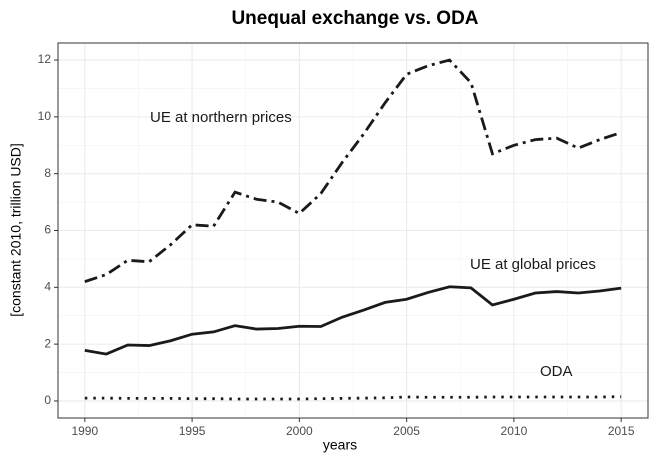 The image size is (649, 458). I want to click on x-tick-label: 1990, so click(84, 431).